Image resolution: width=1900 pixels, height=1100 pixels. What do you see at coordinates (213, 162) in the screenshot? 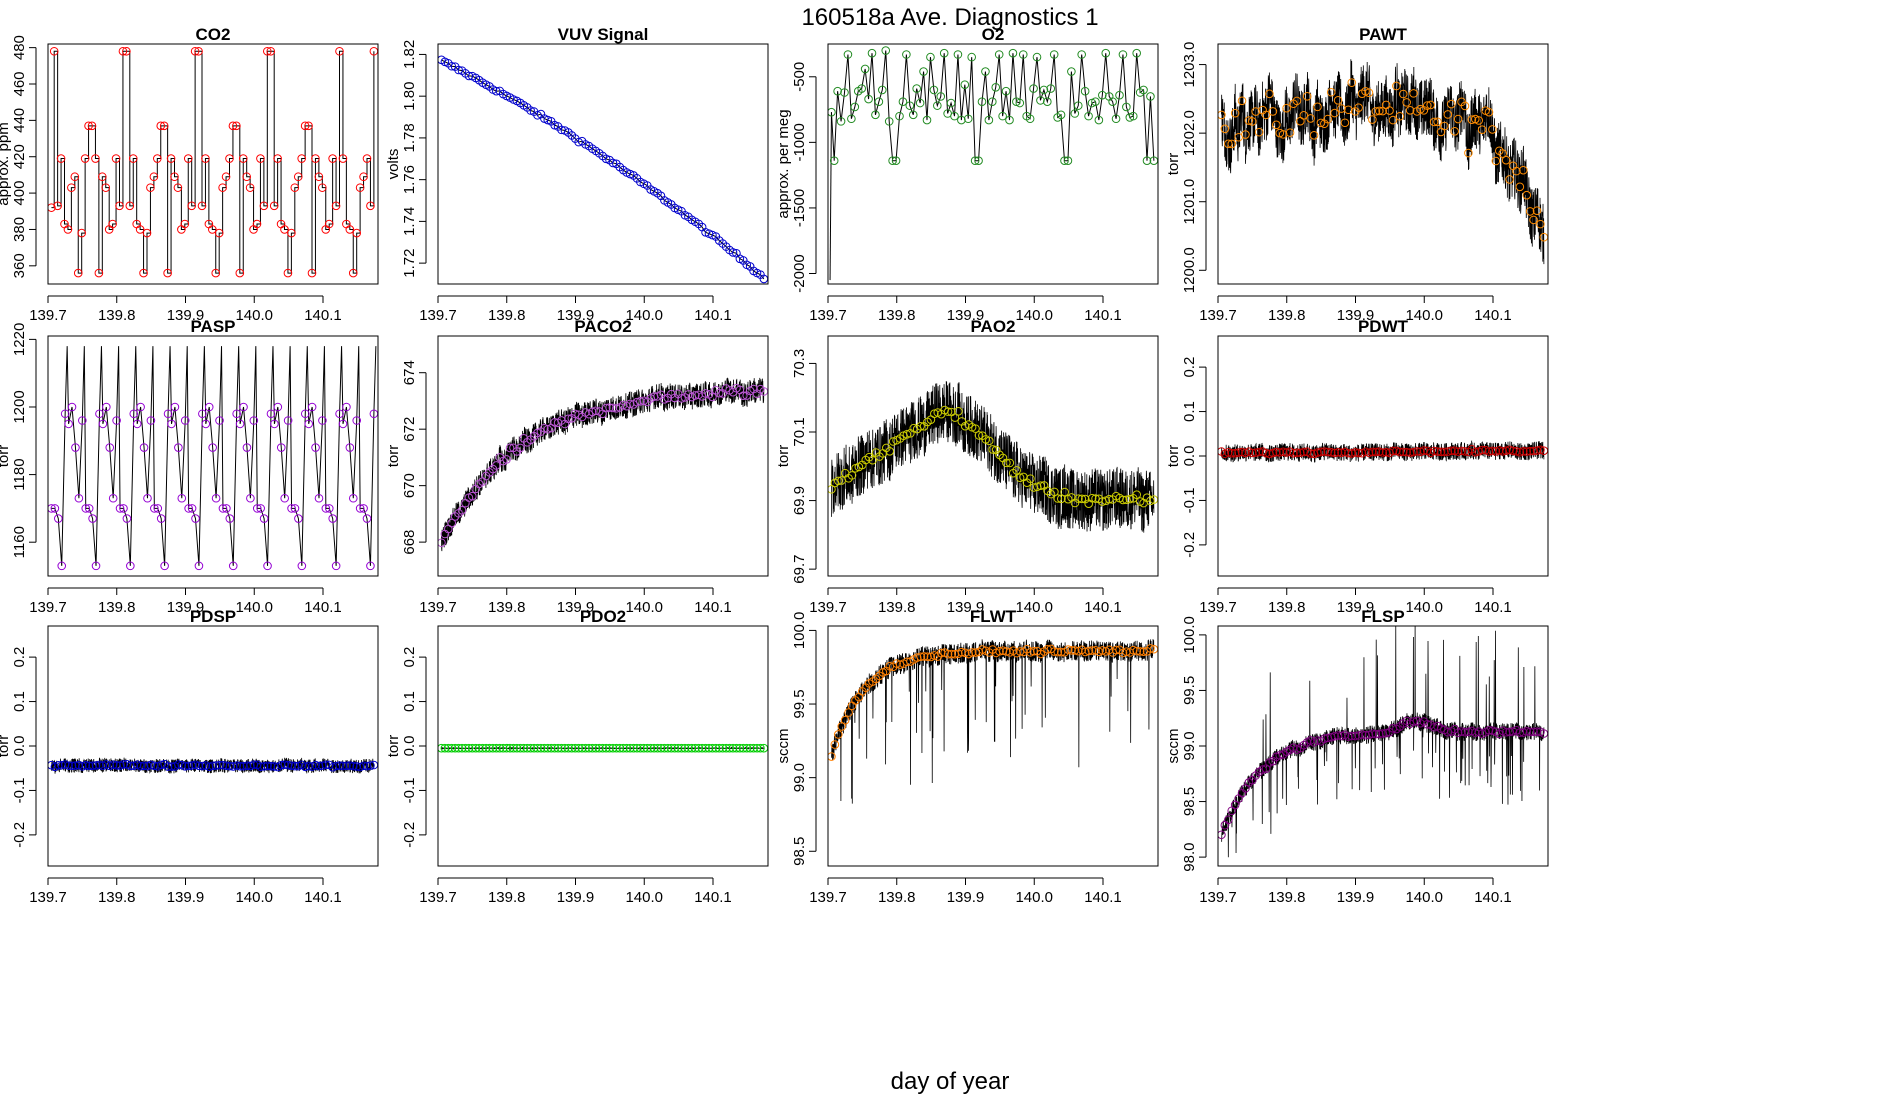
I see `plot-area` at bounding box center [213, 162].